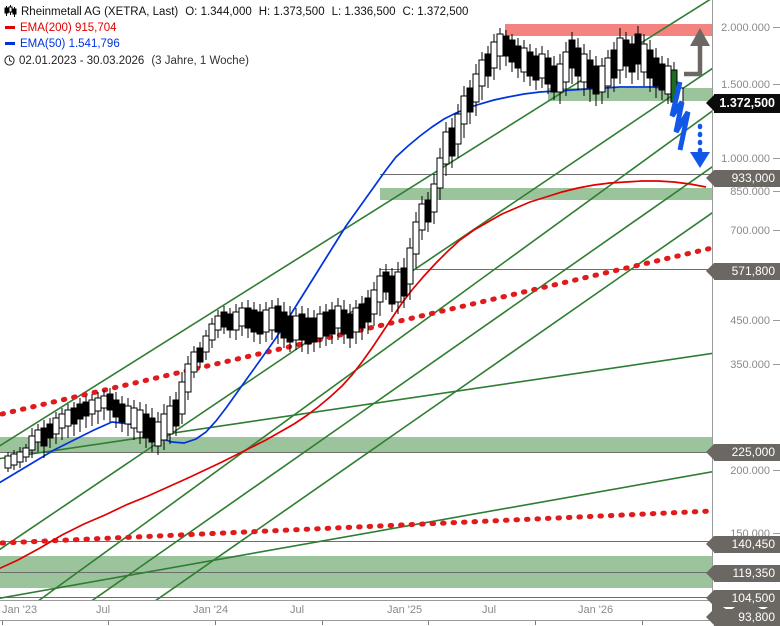  I want to click on tag-label: 1.372,500, so click(747, 103).